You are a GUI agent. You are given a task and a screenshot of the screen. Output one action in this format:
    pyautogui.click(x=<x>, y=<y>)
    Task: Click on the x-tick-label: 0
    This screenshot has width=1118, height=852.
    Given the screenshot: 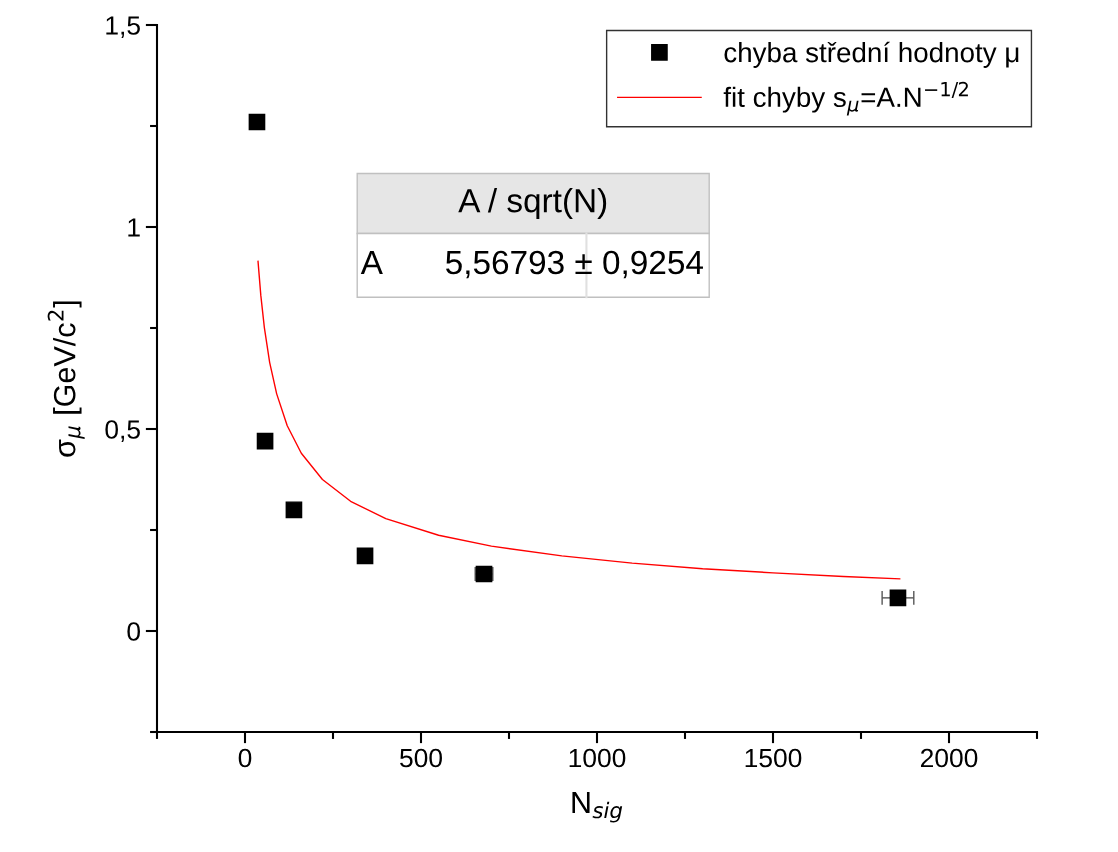 What is the action you would take?
    pyautogui.click(x=245, y=758)
    